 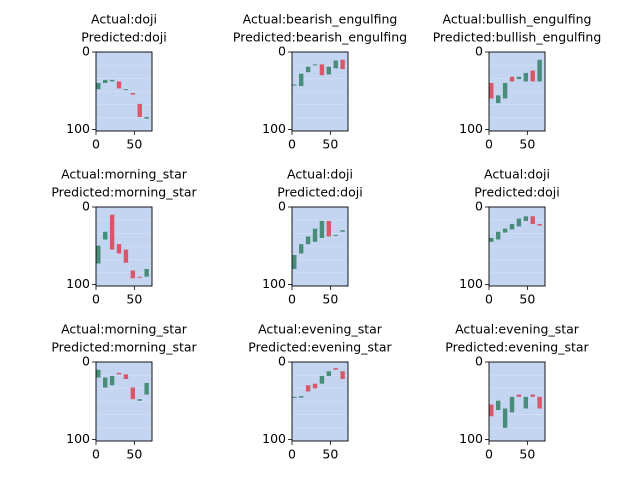 I want to click on subplot-title: Predicted:bearish_engulfing, so click(x=320, y=37).